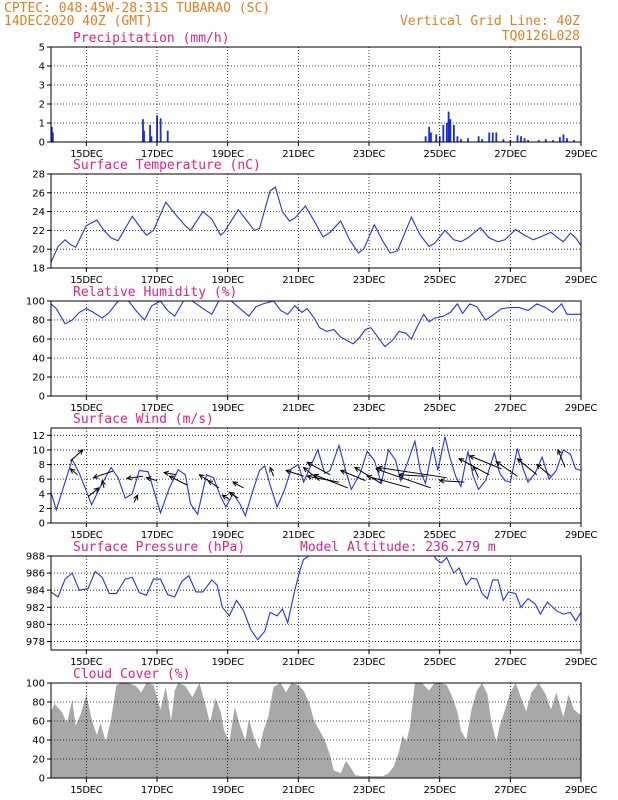 This screenshot has height=800, width=618. I want to click on wind-xtick-label: 15DEC, so click(86, 535).